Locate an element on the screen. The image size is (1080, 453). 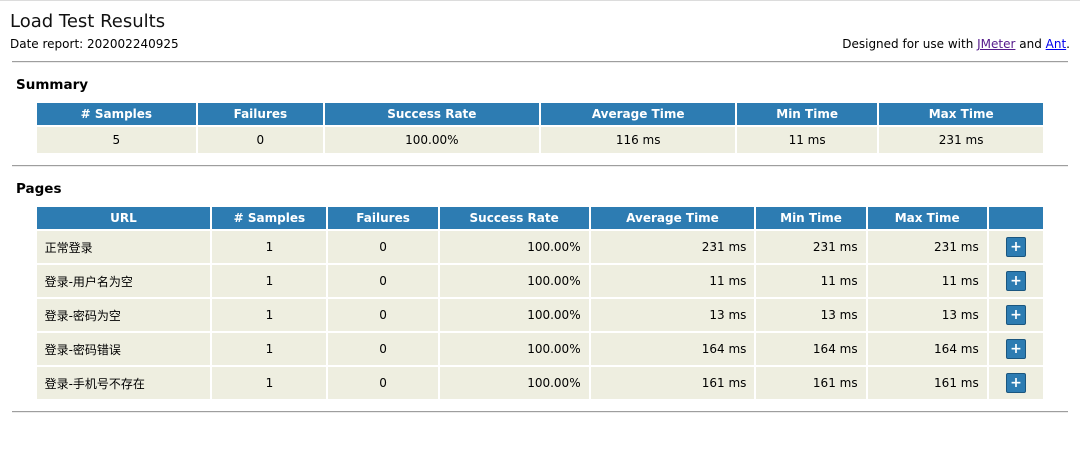
credits-prefix: Designed for use with is located at coordinates (910, 44).